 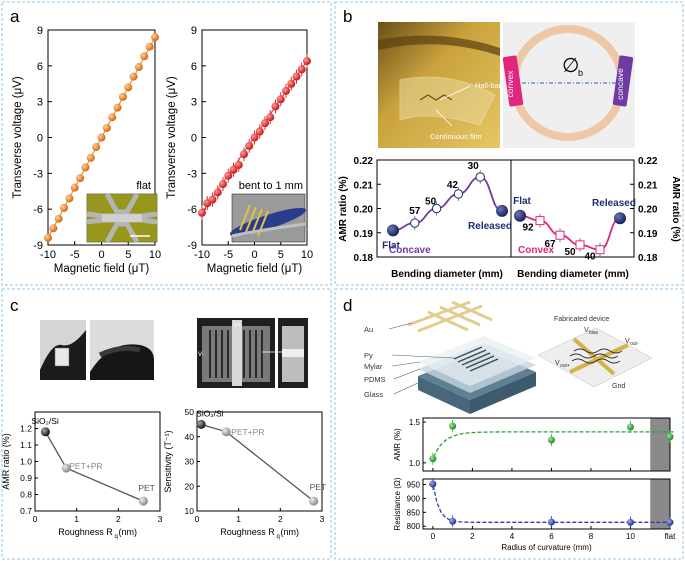 I want to click on y-tick-label: 900, so click(x=414, y=498).